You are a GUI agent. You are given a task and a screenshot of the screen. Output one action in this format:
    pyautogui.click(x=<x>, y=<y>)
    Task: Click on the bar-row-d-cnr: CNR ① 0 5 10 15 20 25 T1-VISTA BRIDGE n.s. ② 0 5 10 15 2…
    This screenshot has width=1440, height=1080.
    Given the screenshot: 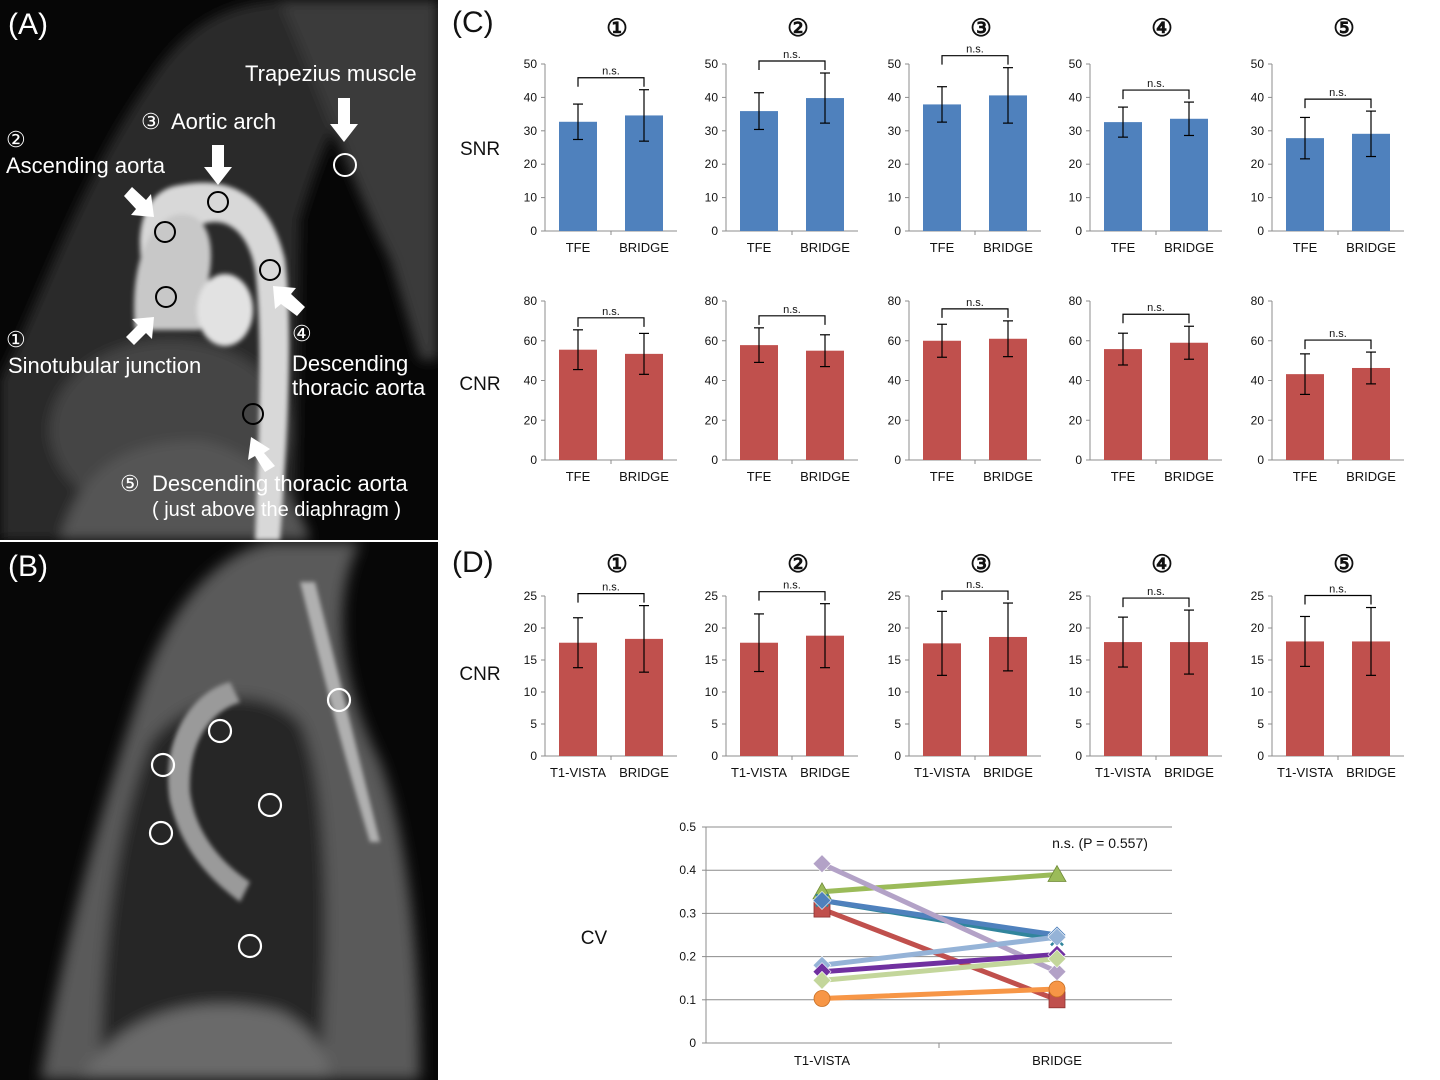 What is the action you would take?
    pyautogui.click(x=931, y=665)
    